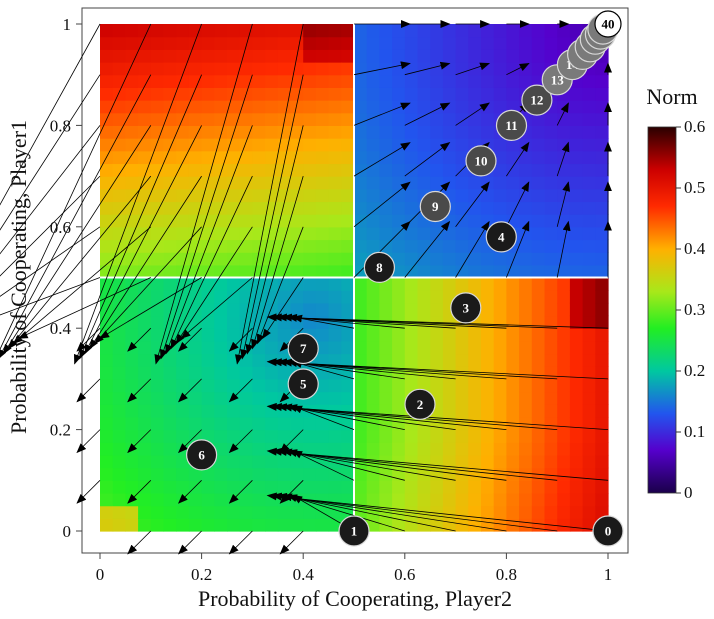 This screenshot has width=714, height=619. Describe the element at coordinates (501, 236) in the screenshot. I see `trajectory-point-label: 4` at that location.